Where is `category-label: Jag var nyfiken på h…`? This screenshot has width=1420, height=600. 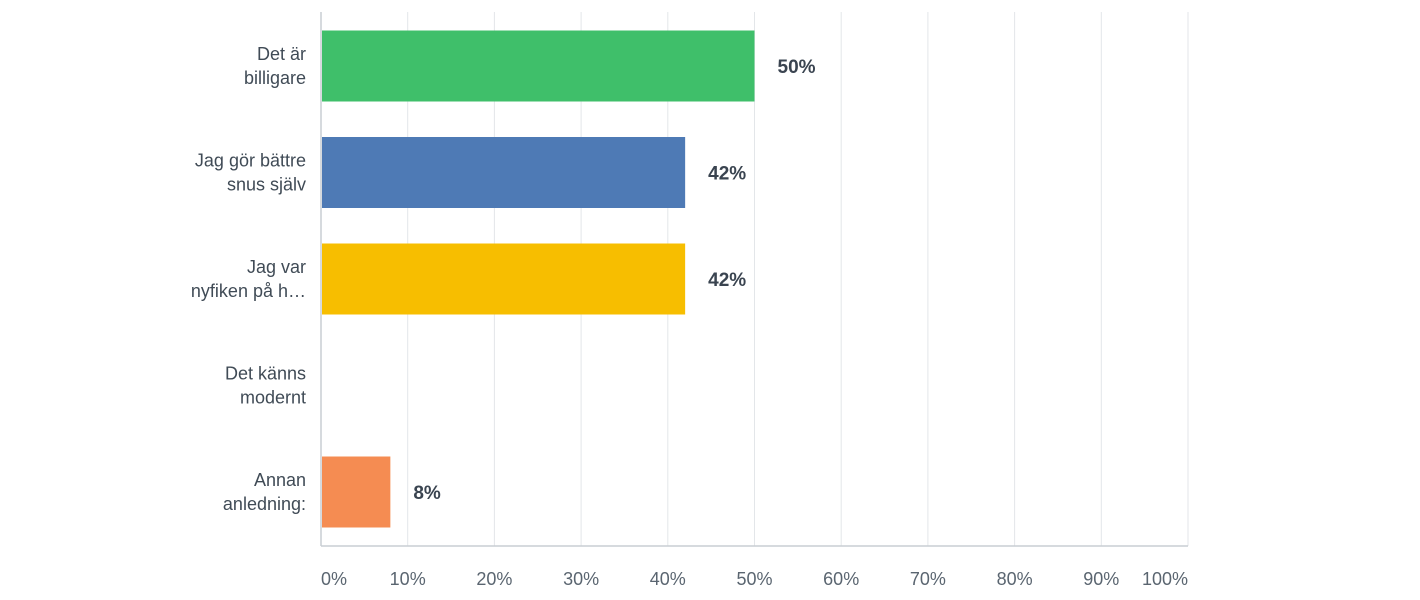 category-label: Jag var nyfiken på h… is located at coordinates (248, 279).